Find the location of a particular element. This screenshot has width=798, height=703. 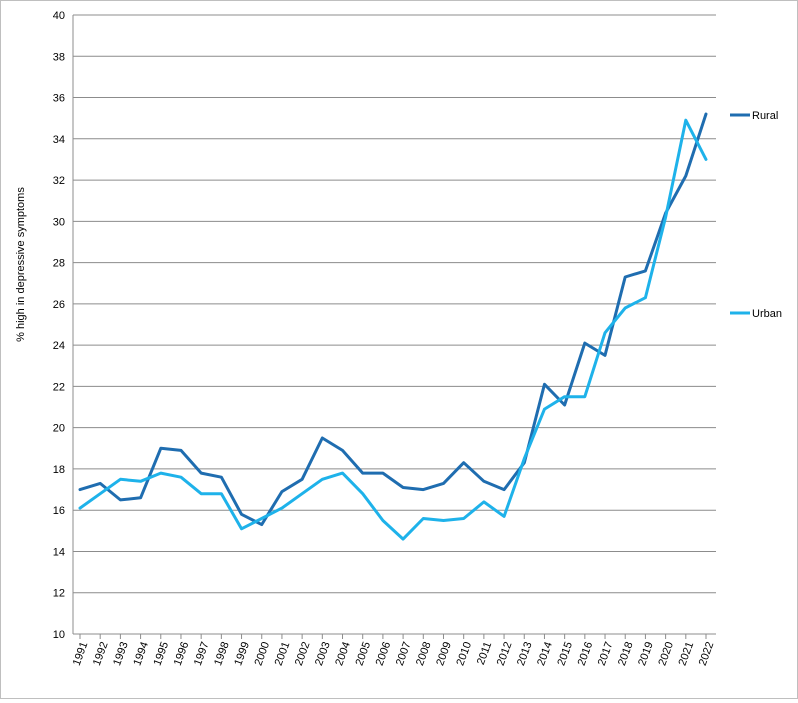

x-tick-label: 2001 is located at coordinates (283, 653).